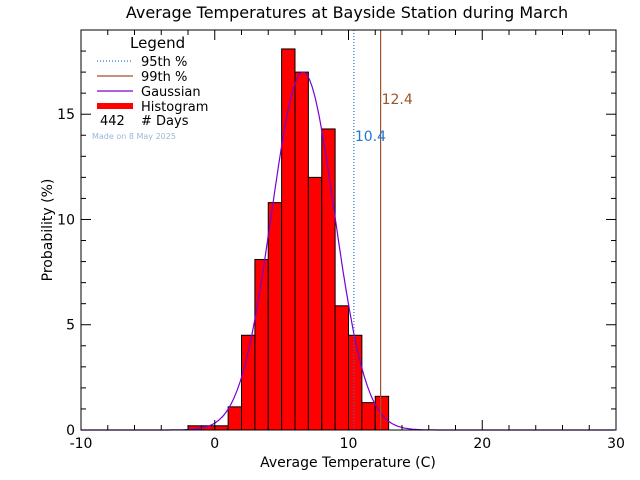 The width and height of the screenshot is (640, 480). What do you see at coordinates (397, 100) in the screenshot?
I see `percentile-99-label: 12.4` at bounding box center [397, 100].